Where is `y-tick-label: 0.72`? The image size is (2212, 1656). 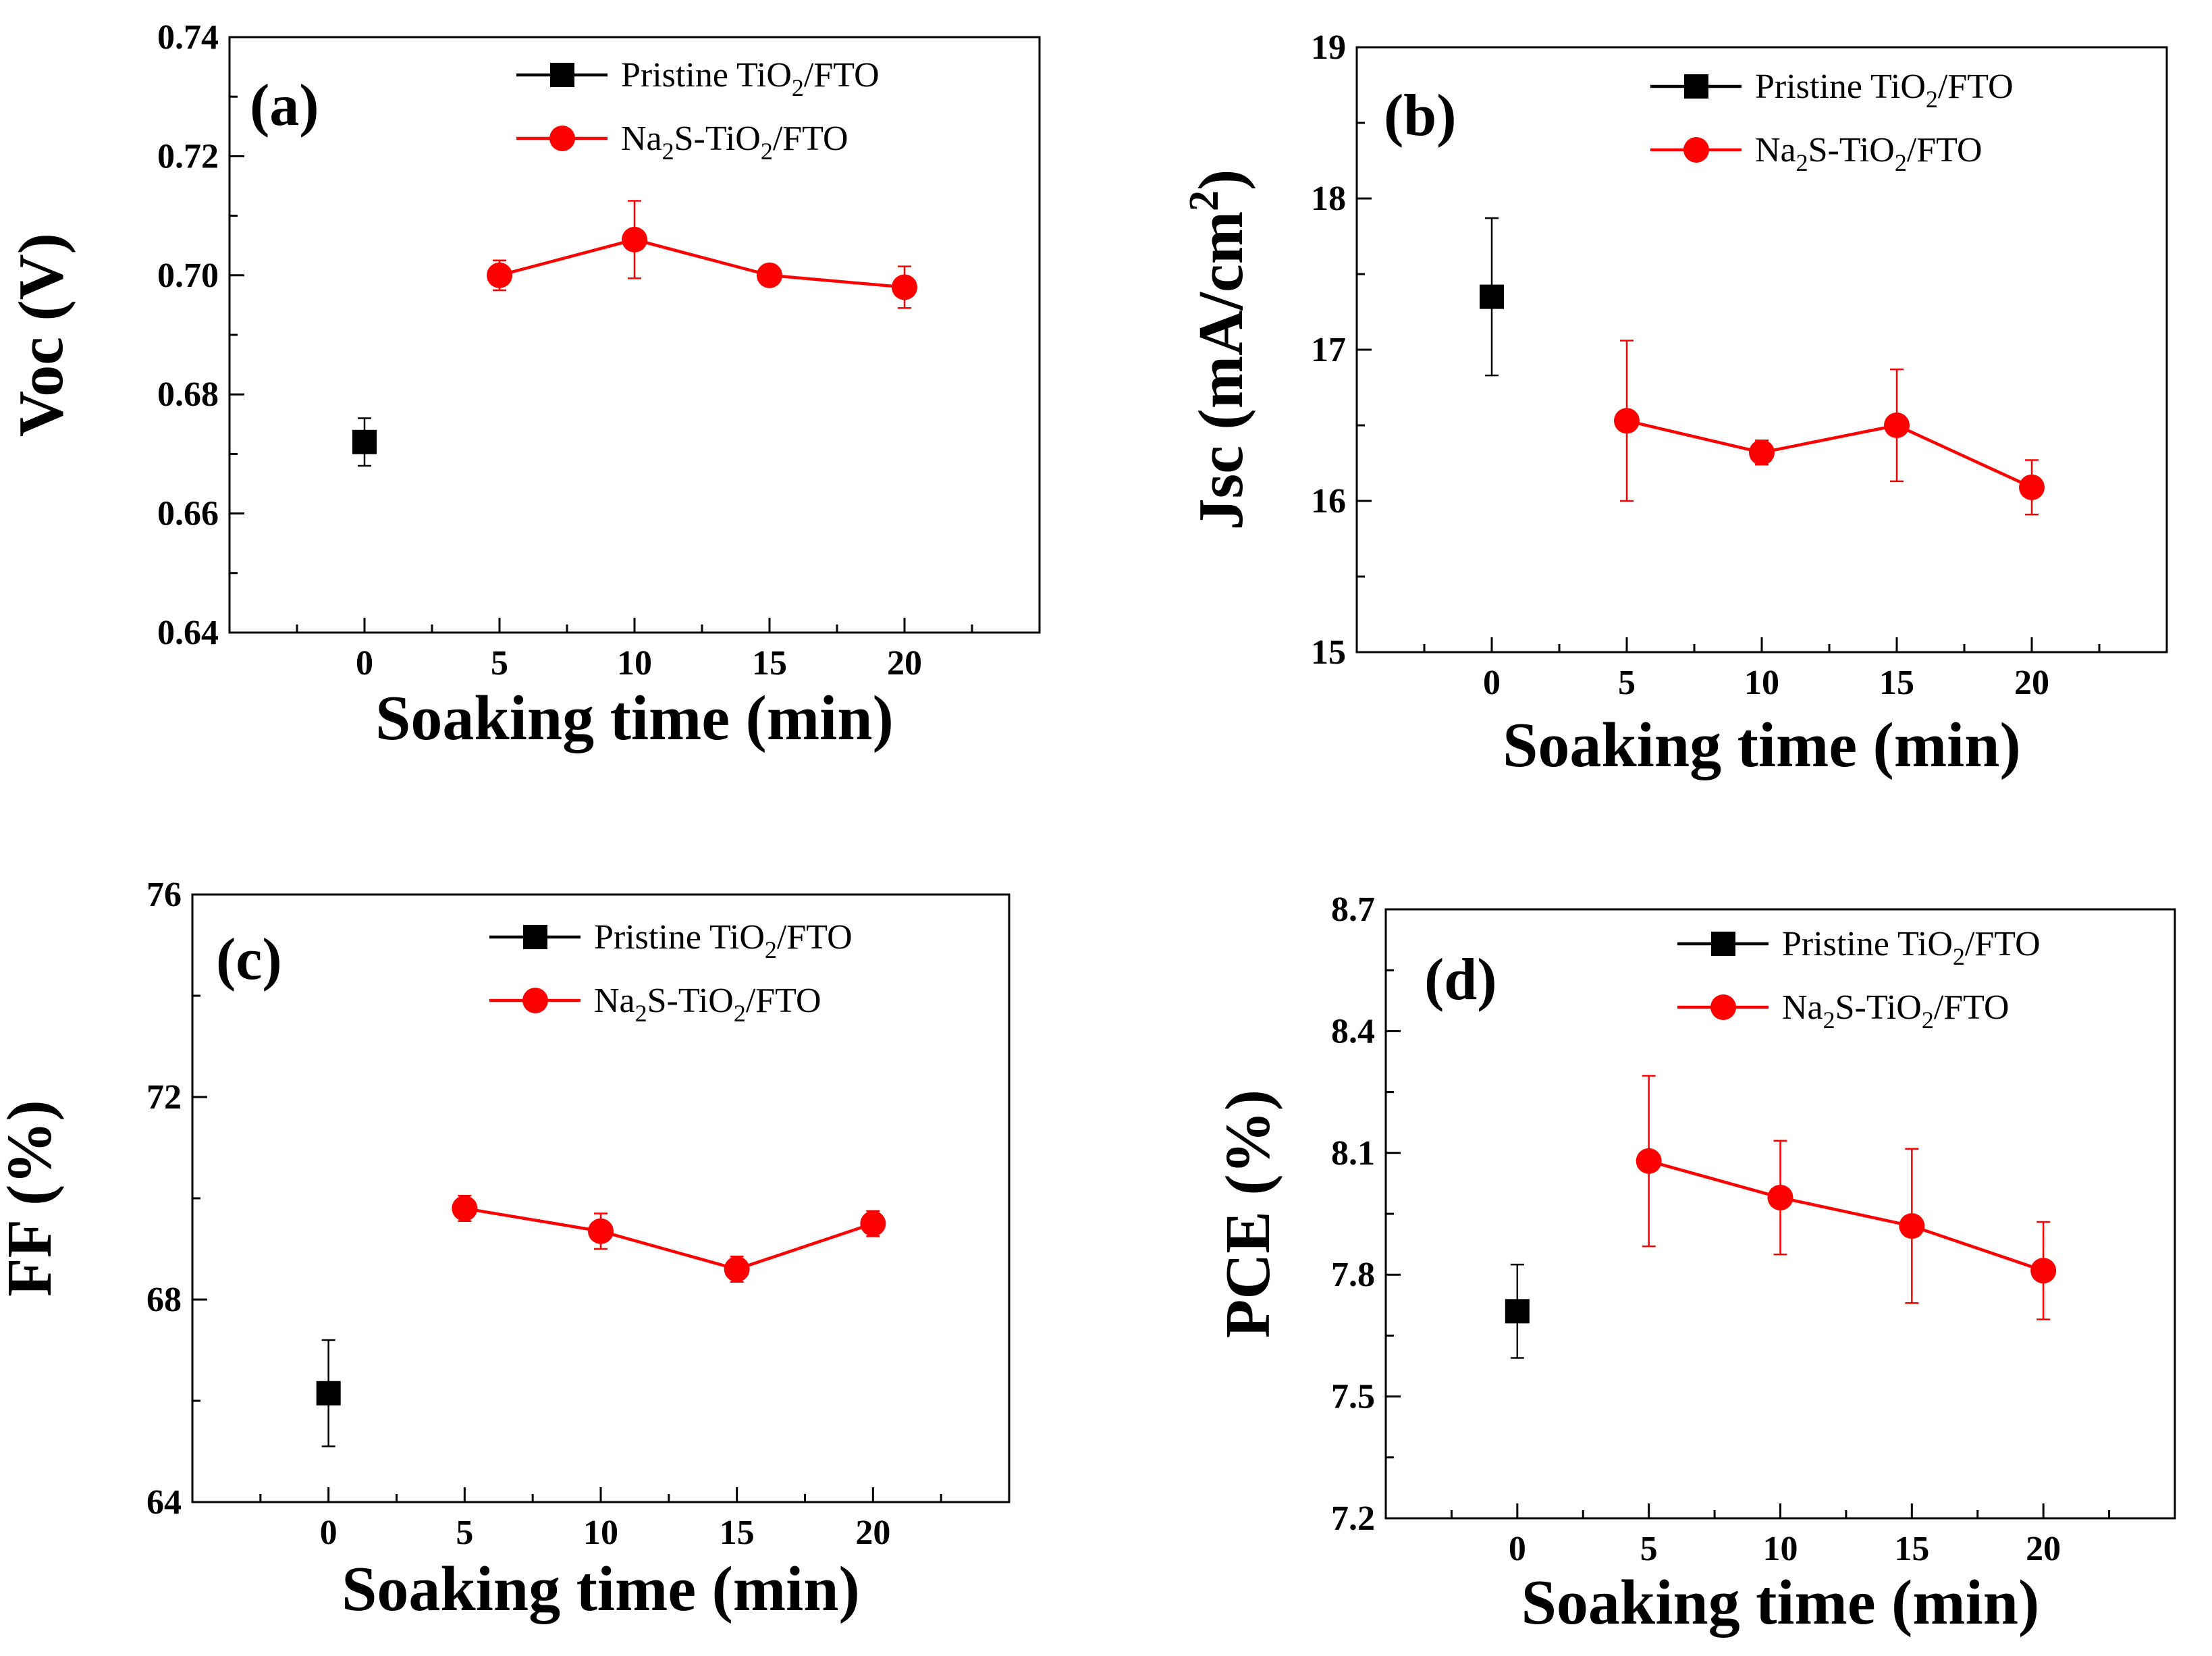 y-tick-label: 0.72 is located at coordinates (188, 156).